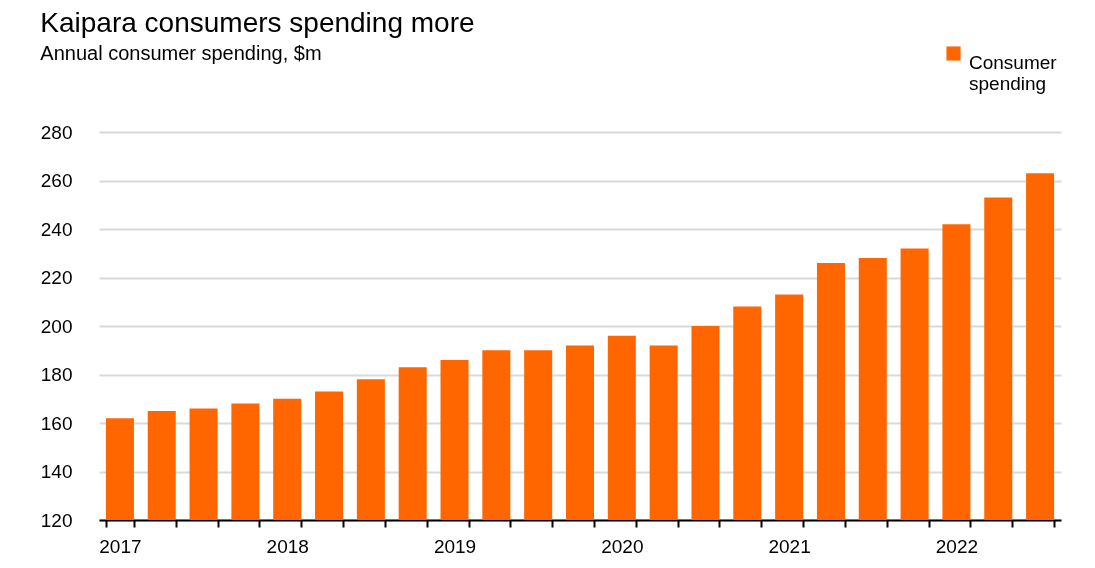  What do you see at coordinates (56, 471) in the screenshot?
I see `y-tick-label: 140` at bounding box center [56, 471].